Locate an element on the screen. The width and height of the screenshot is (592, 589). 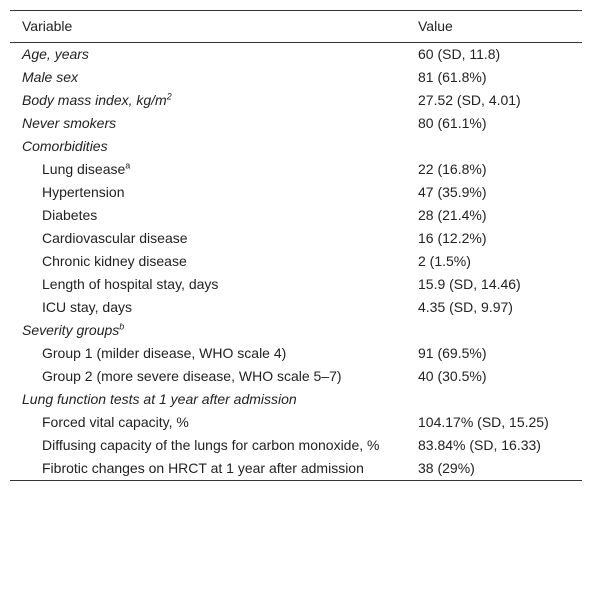
table-row: Lung diseasea 22 (16.8%) is located at coordinates (296, 169).